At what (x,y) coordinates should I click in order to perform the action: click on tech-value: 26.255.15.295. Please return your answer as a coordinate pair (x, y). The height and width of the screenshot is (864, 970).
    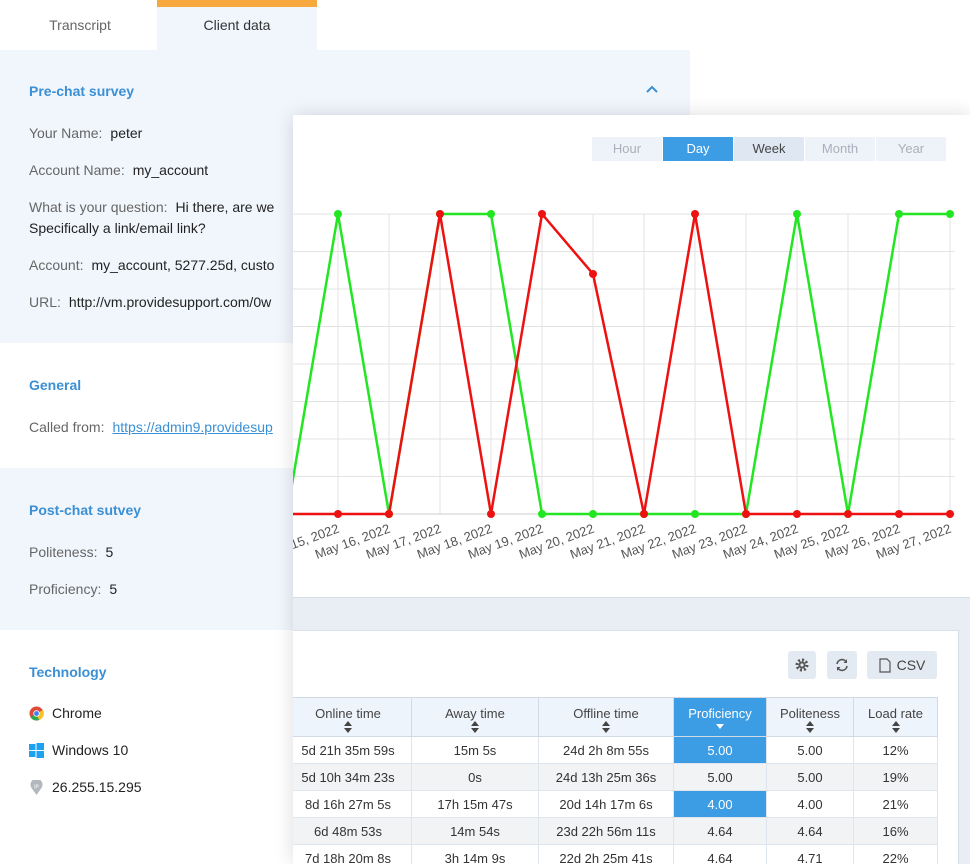
    Looking at the image, I should click on (97, 787).